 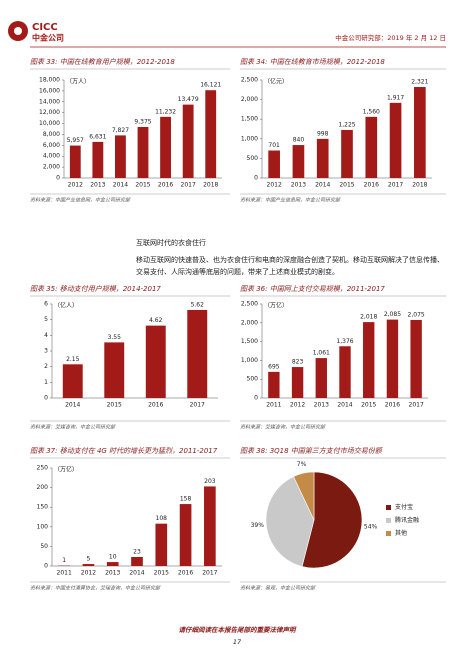 What do you see at coordinates (95, 588) in the screenshot?
I see `source-note: 资料来源：中国支付清算协会，艾瑞咨询，中金公司研究部` at bounding box center [95, 588].